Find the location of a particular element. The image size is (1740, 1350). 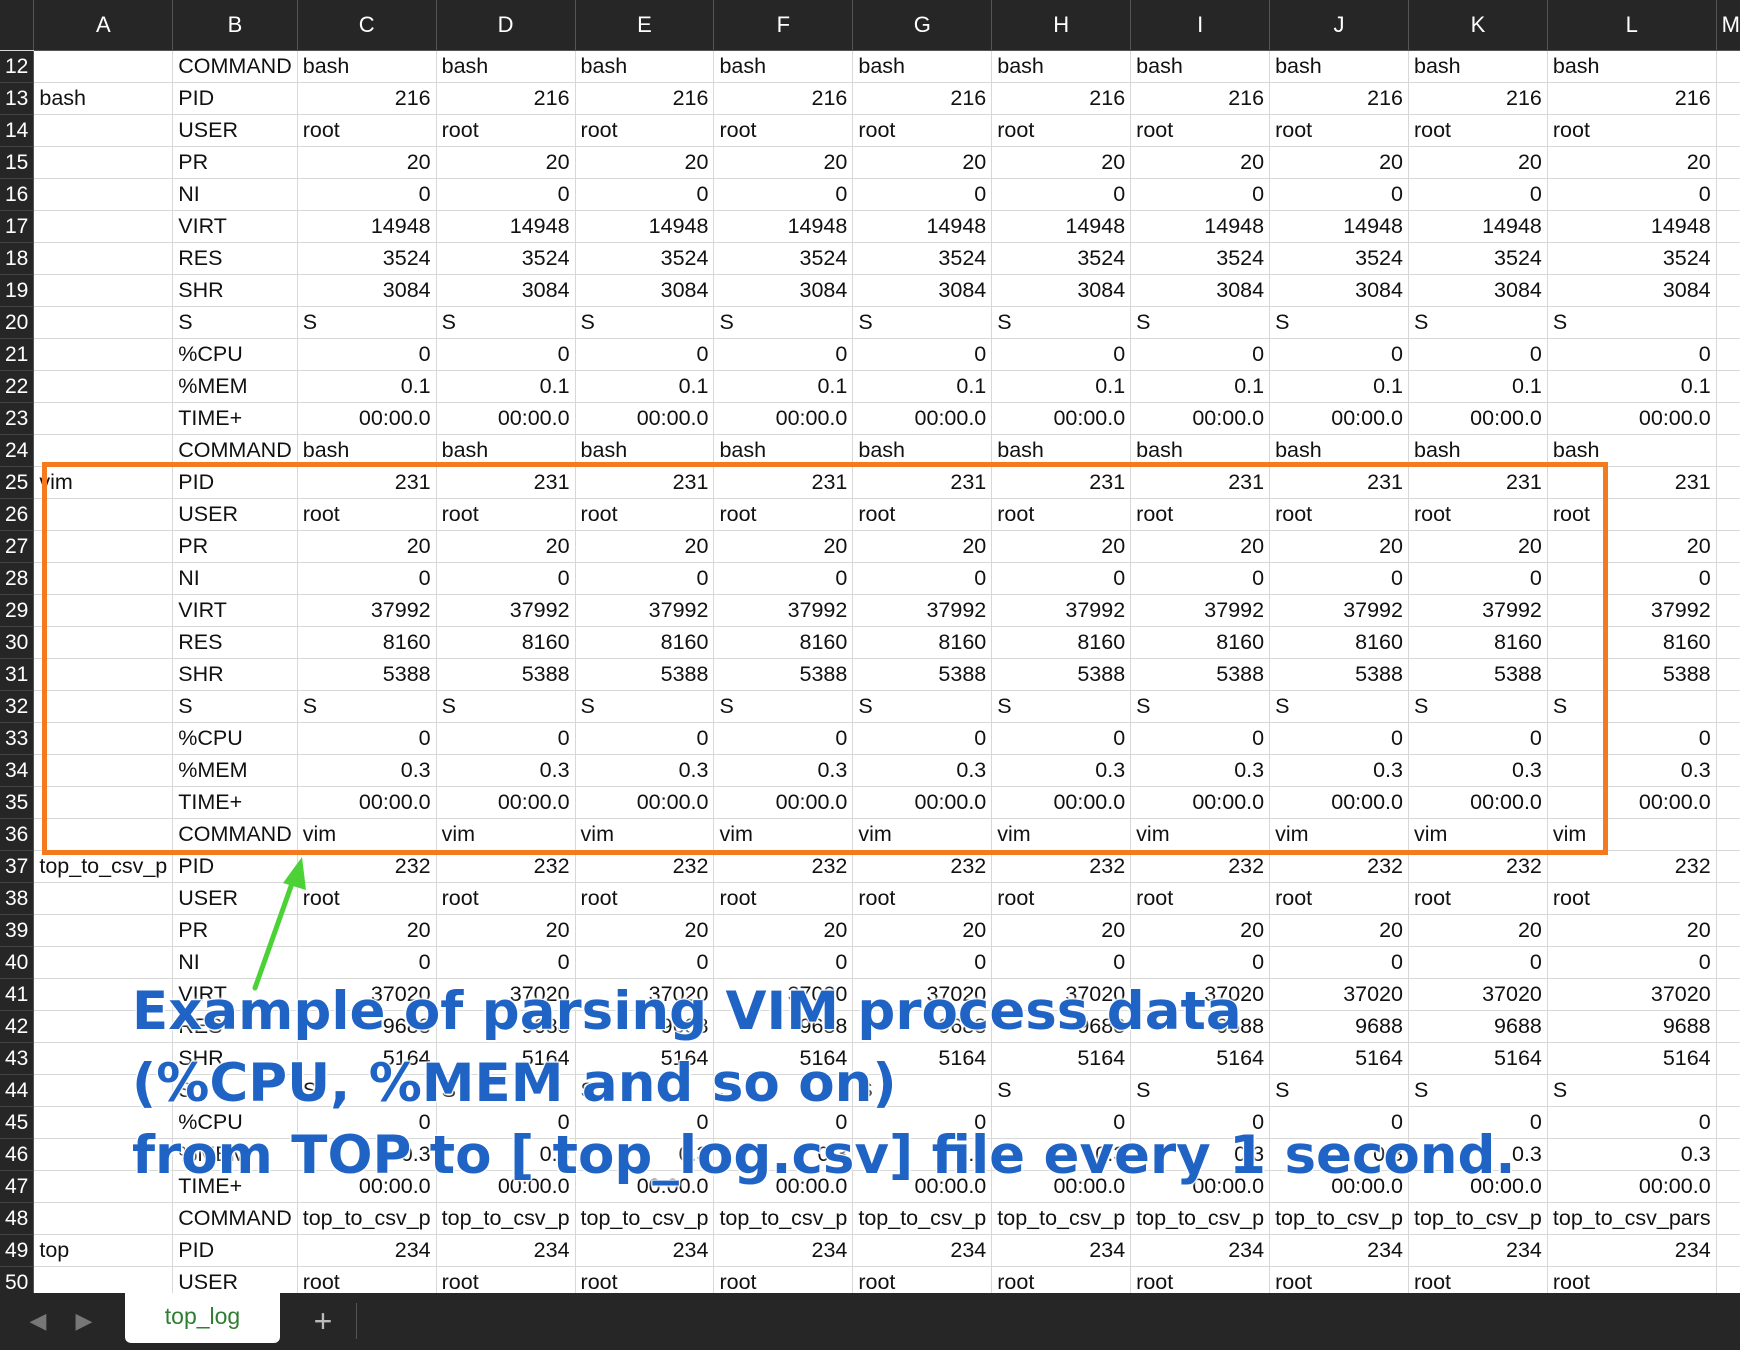

row-header: 32 is located at coordinates (17, 706).